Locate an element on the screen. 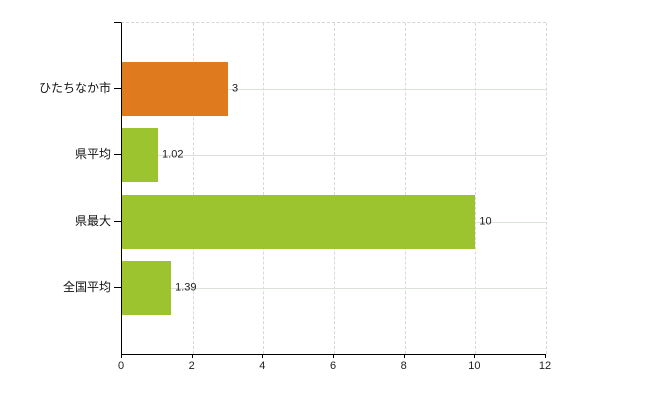  category-label: 県平均 is located at coordinates (92, 154).